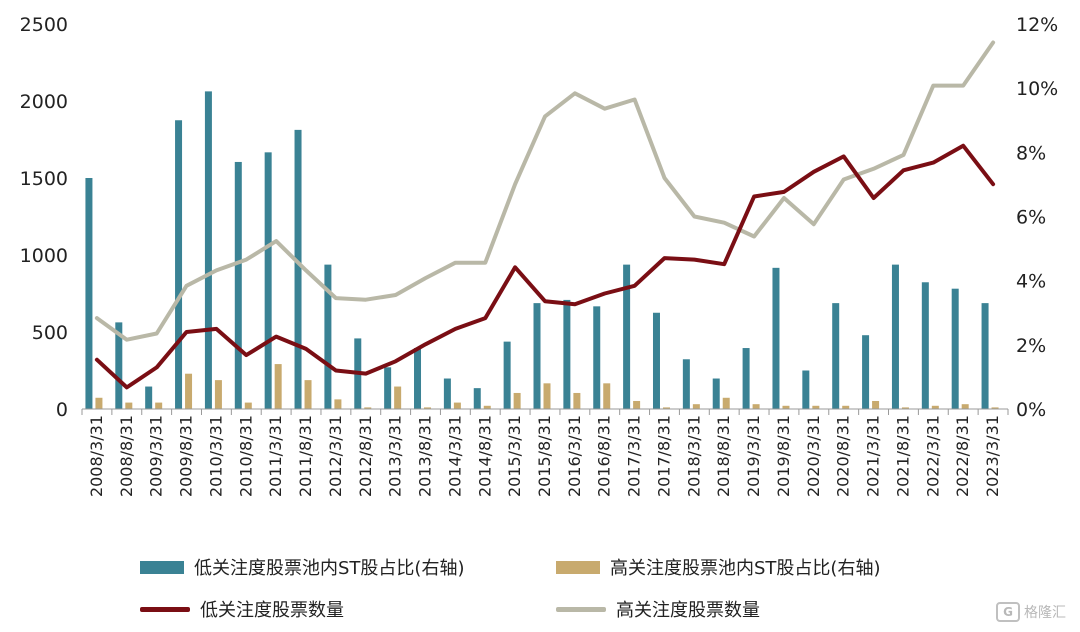  What do you see at coordinates (873, 456) in the screenshot?
I see `x-tick-label: 2021/3/31` at bounding box center [873, 456].